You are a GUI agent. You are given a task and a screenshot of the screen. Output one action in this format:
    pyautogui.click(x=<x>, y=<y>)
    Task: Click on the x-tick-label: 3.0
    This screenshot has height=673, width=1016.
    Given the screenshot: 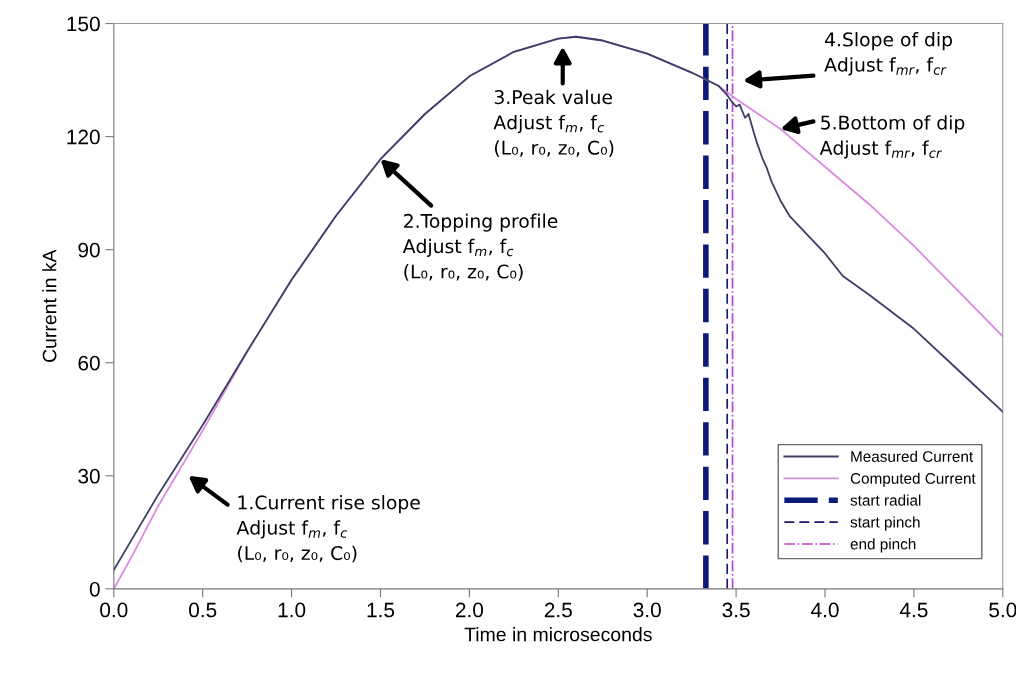 What is the action you would take?
    pyautogui.click(x=647, y=610)
    